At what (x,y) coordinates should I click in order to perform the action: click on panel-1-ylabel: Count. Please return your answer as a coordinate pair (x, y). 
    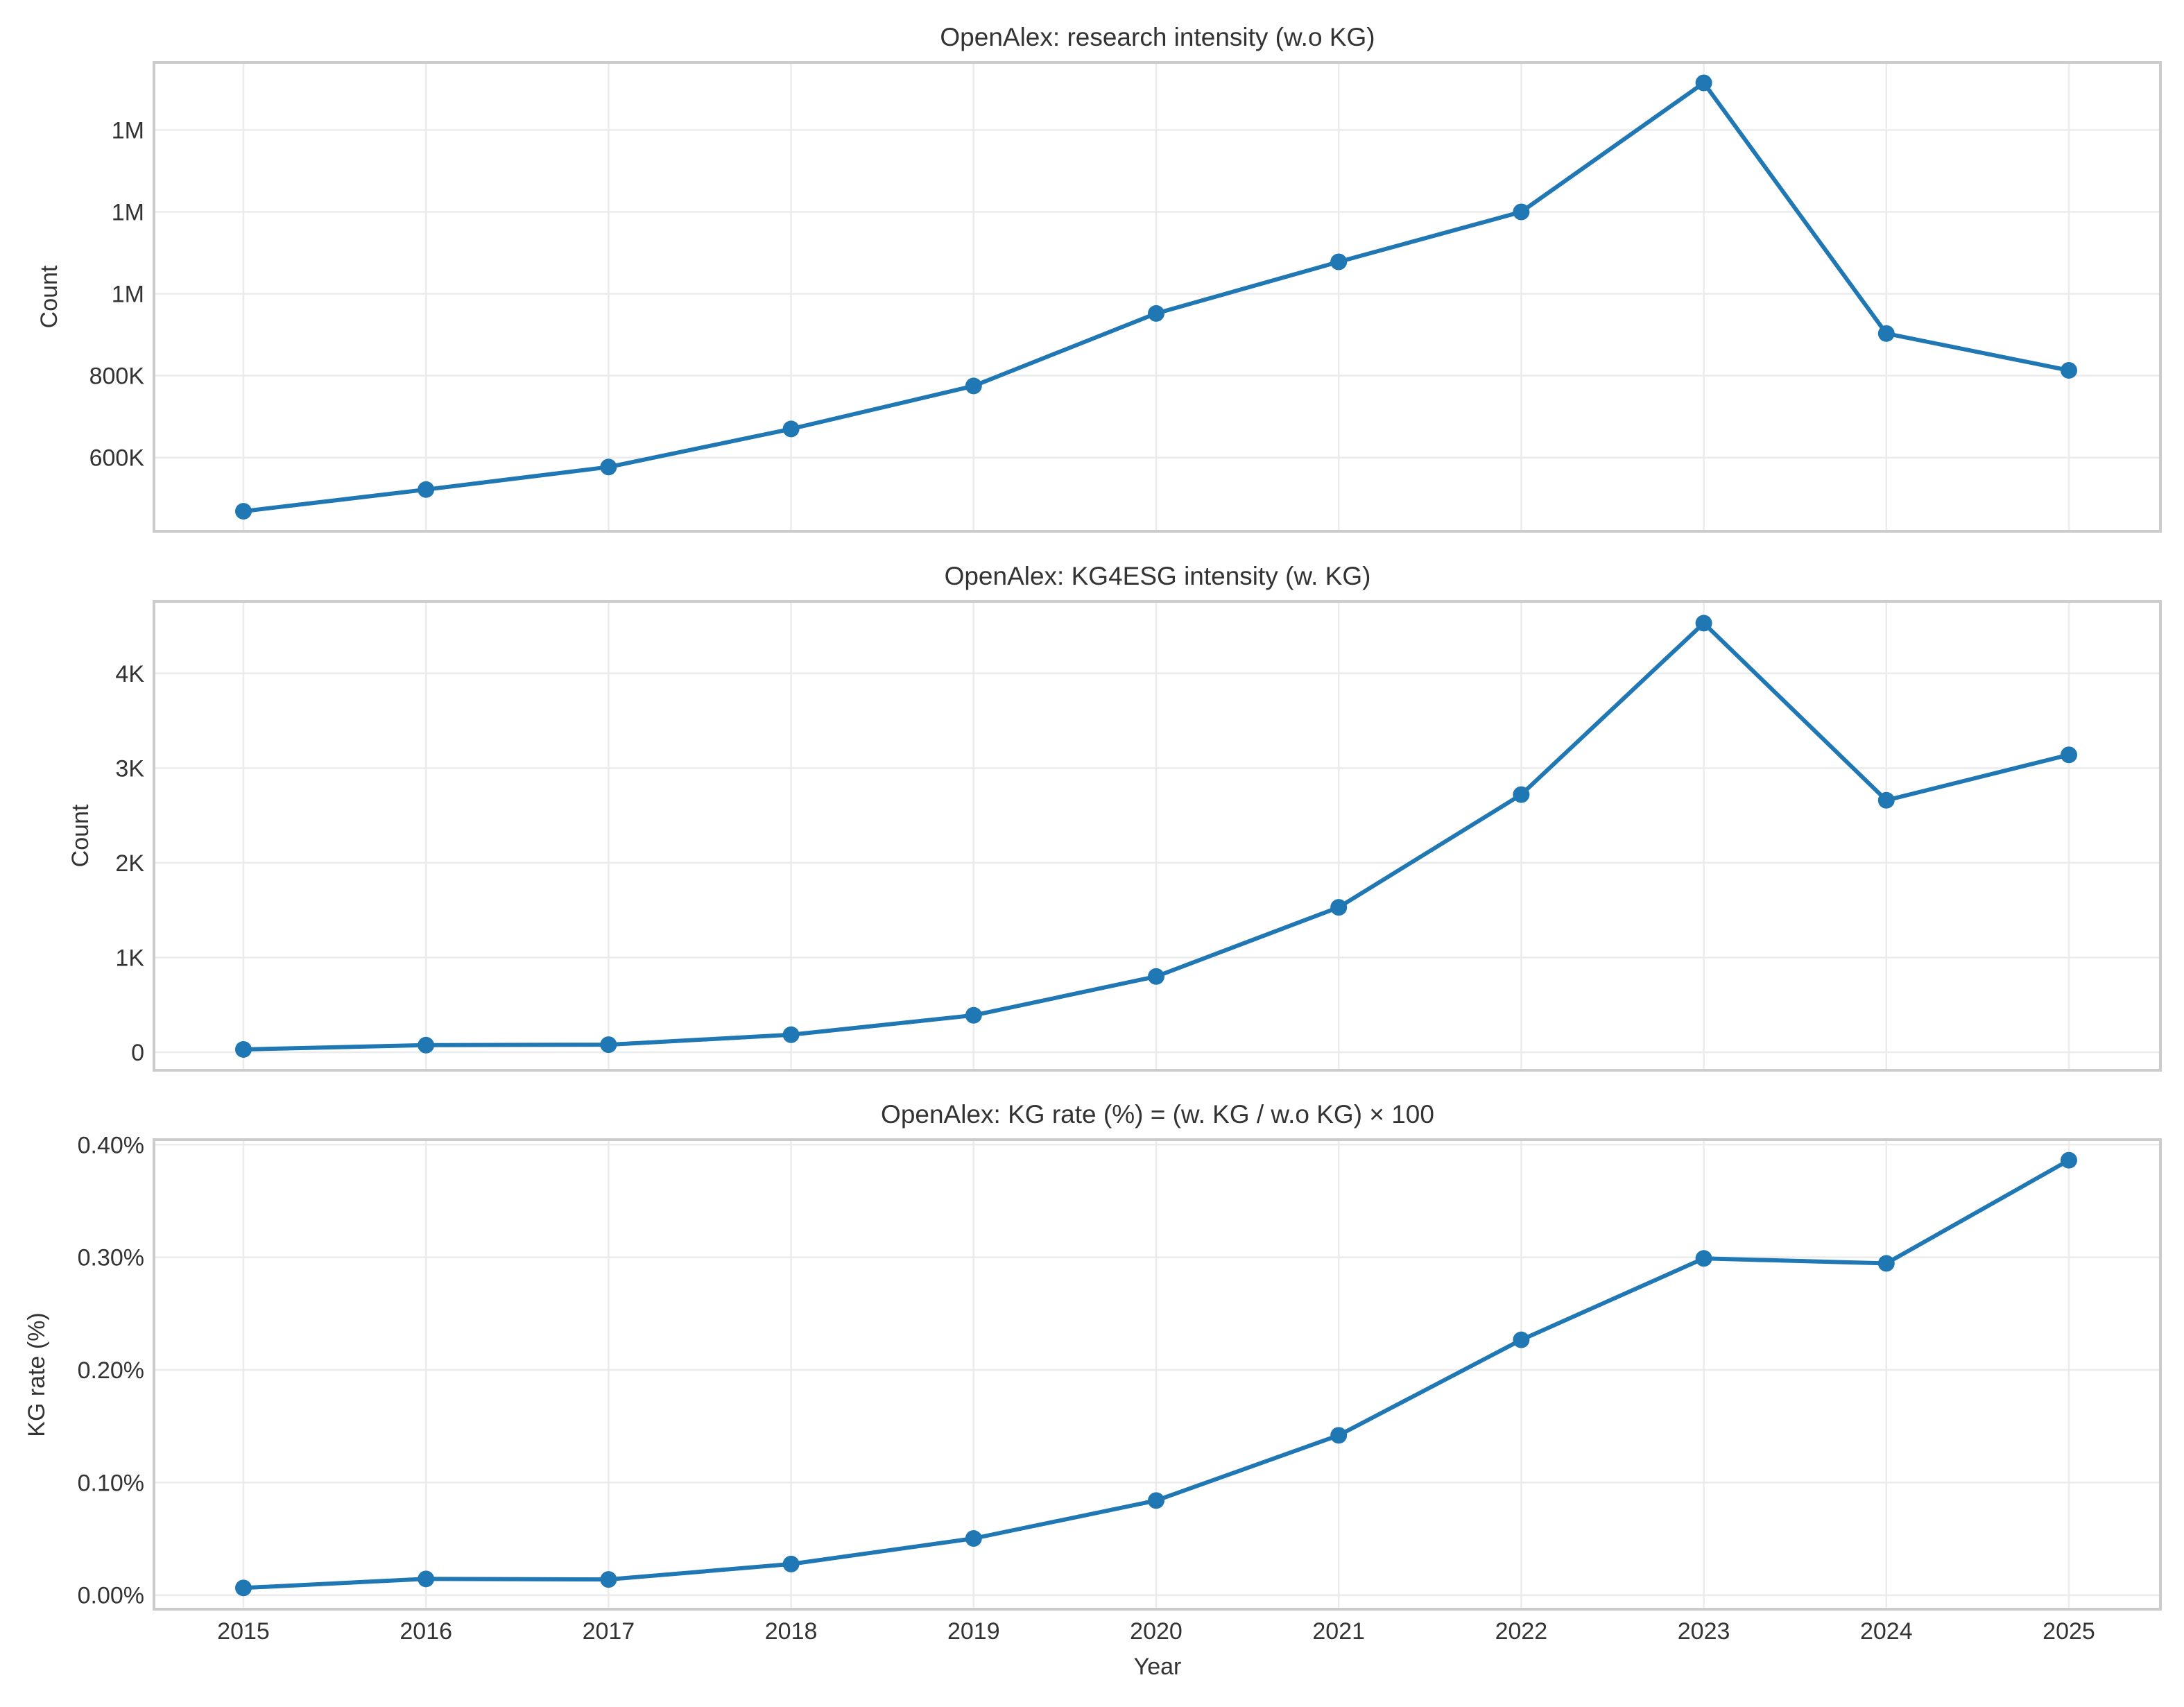
    Looking at the image, I should click on (49, 296).